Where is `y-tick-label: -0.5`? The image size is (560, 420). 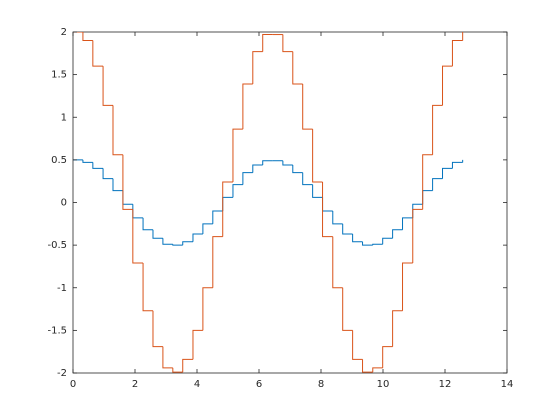
y-tick-label: -0.5 is located at coordinates (57, 245).